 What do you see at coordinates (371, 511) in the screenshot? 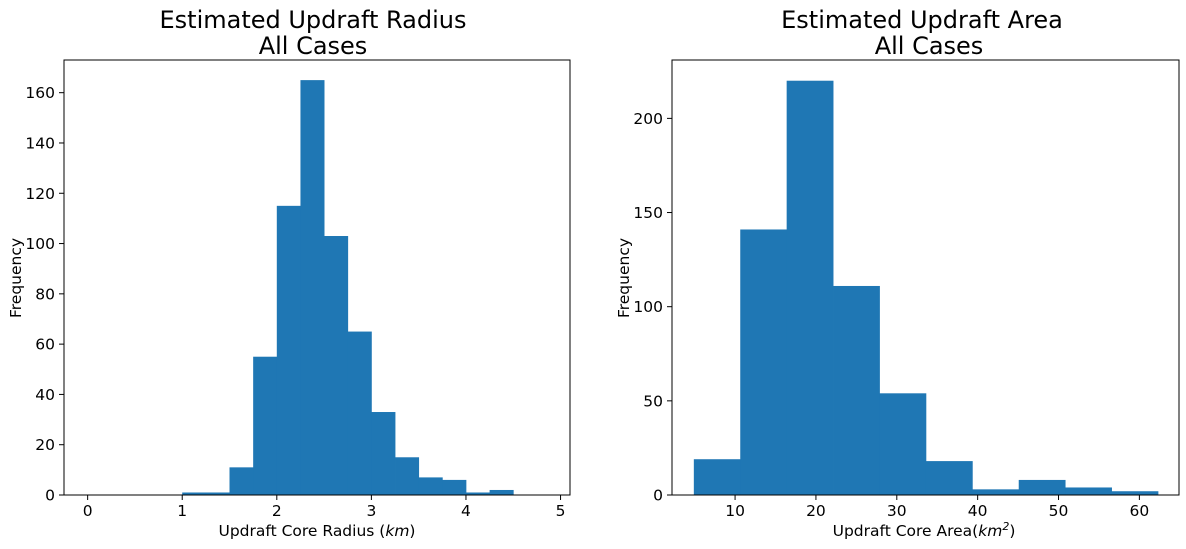
I see `chart-radius-x-tick-label: 3` at bounding box center [371, 511].